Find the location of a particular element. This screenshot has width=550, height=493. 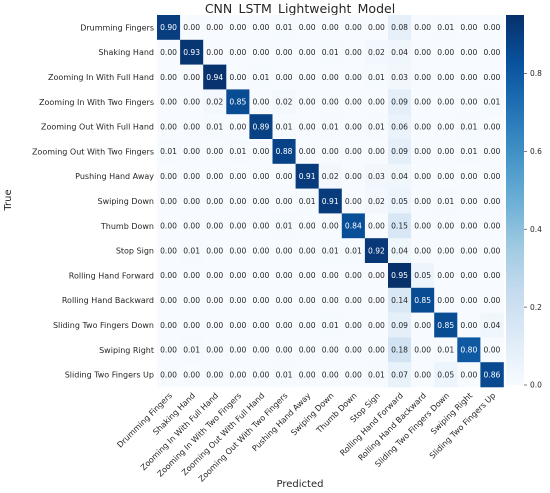

cell-value-label: 0.09 is located at coordinates (399, 325).